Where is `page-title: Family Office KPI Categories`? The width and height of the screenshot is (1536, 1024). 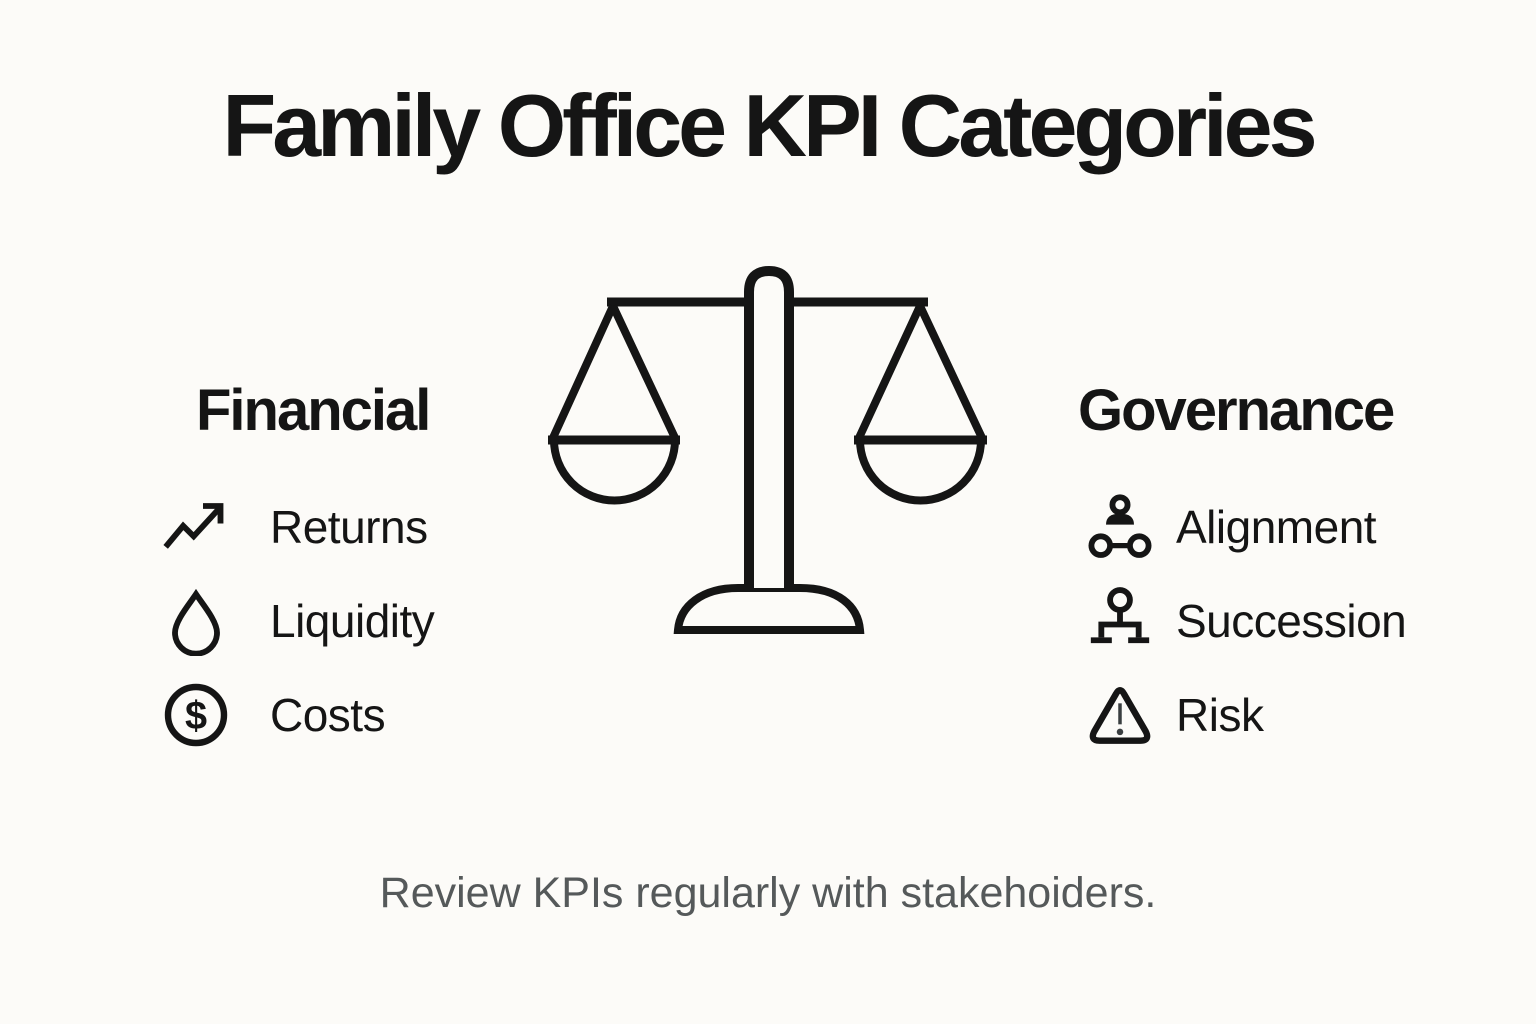 page-title: Family Office KPI Categories is located at coordinates (769, 125).